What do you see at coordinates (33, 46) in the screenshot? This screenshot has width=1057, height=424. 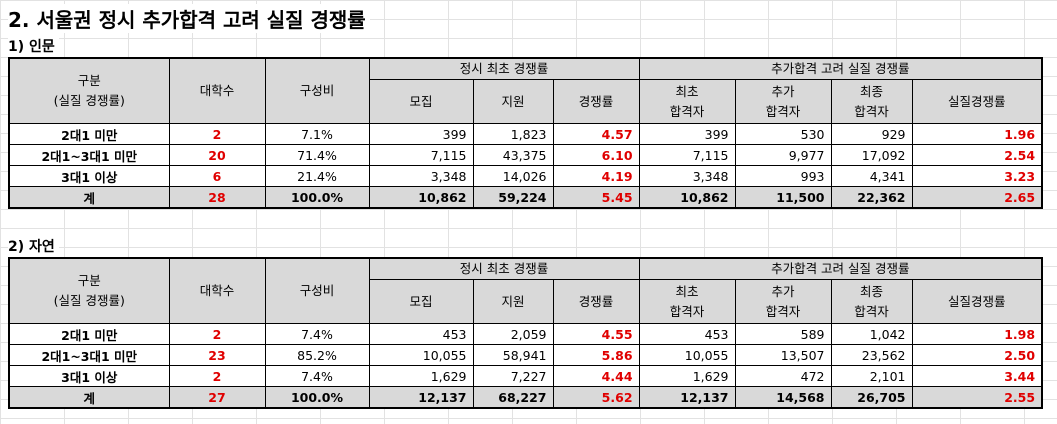 I see `section-title-humanities: 1) 인문` at bounding box center [33, 46].